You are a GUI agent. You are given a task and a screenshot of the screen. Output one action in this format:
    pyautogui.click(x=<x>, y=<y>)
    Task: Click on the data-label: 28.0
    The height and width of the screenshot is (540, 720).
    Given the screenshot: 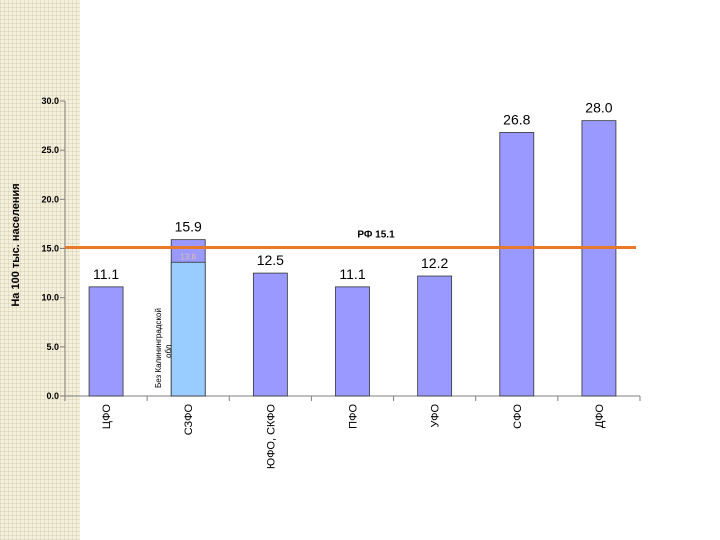 What is the action you would take?
    pyautogui.click(x=598, y=108)
    